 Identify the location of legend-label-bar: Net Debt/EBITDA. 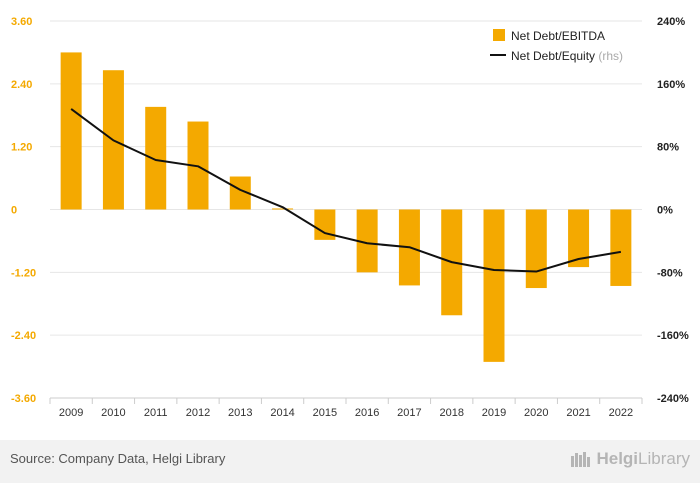
(558, 36).